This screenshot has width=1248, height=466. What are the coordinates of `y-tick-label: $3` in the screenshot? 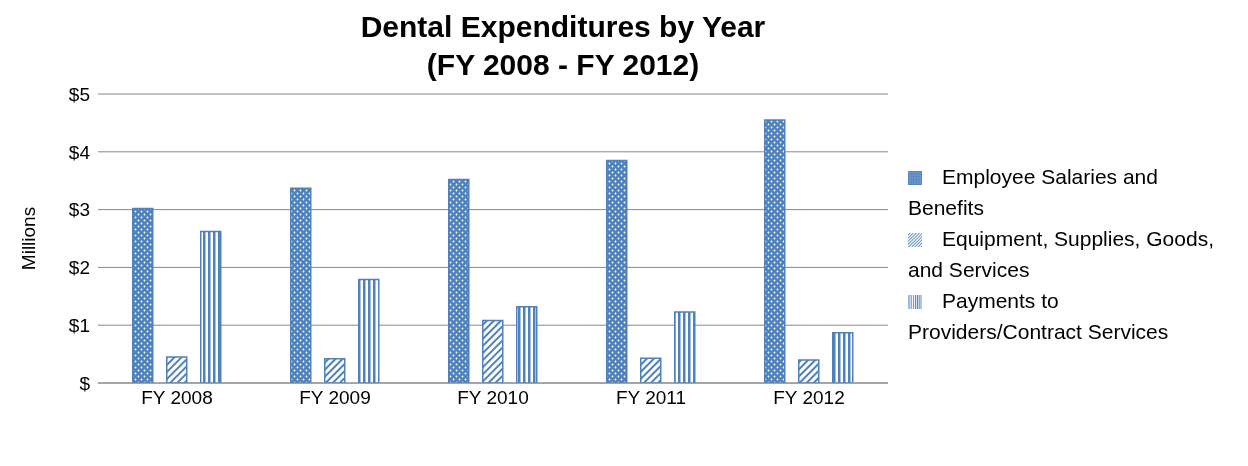 It's located at (79, 210).